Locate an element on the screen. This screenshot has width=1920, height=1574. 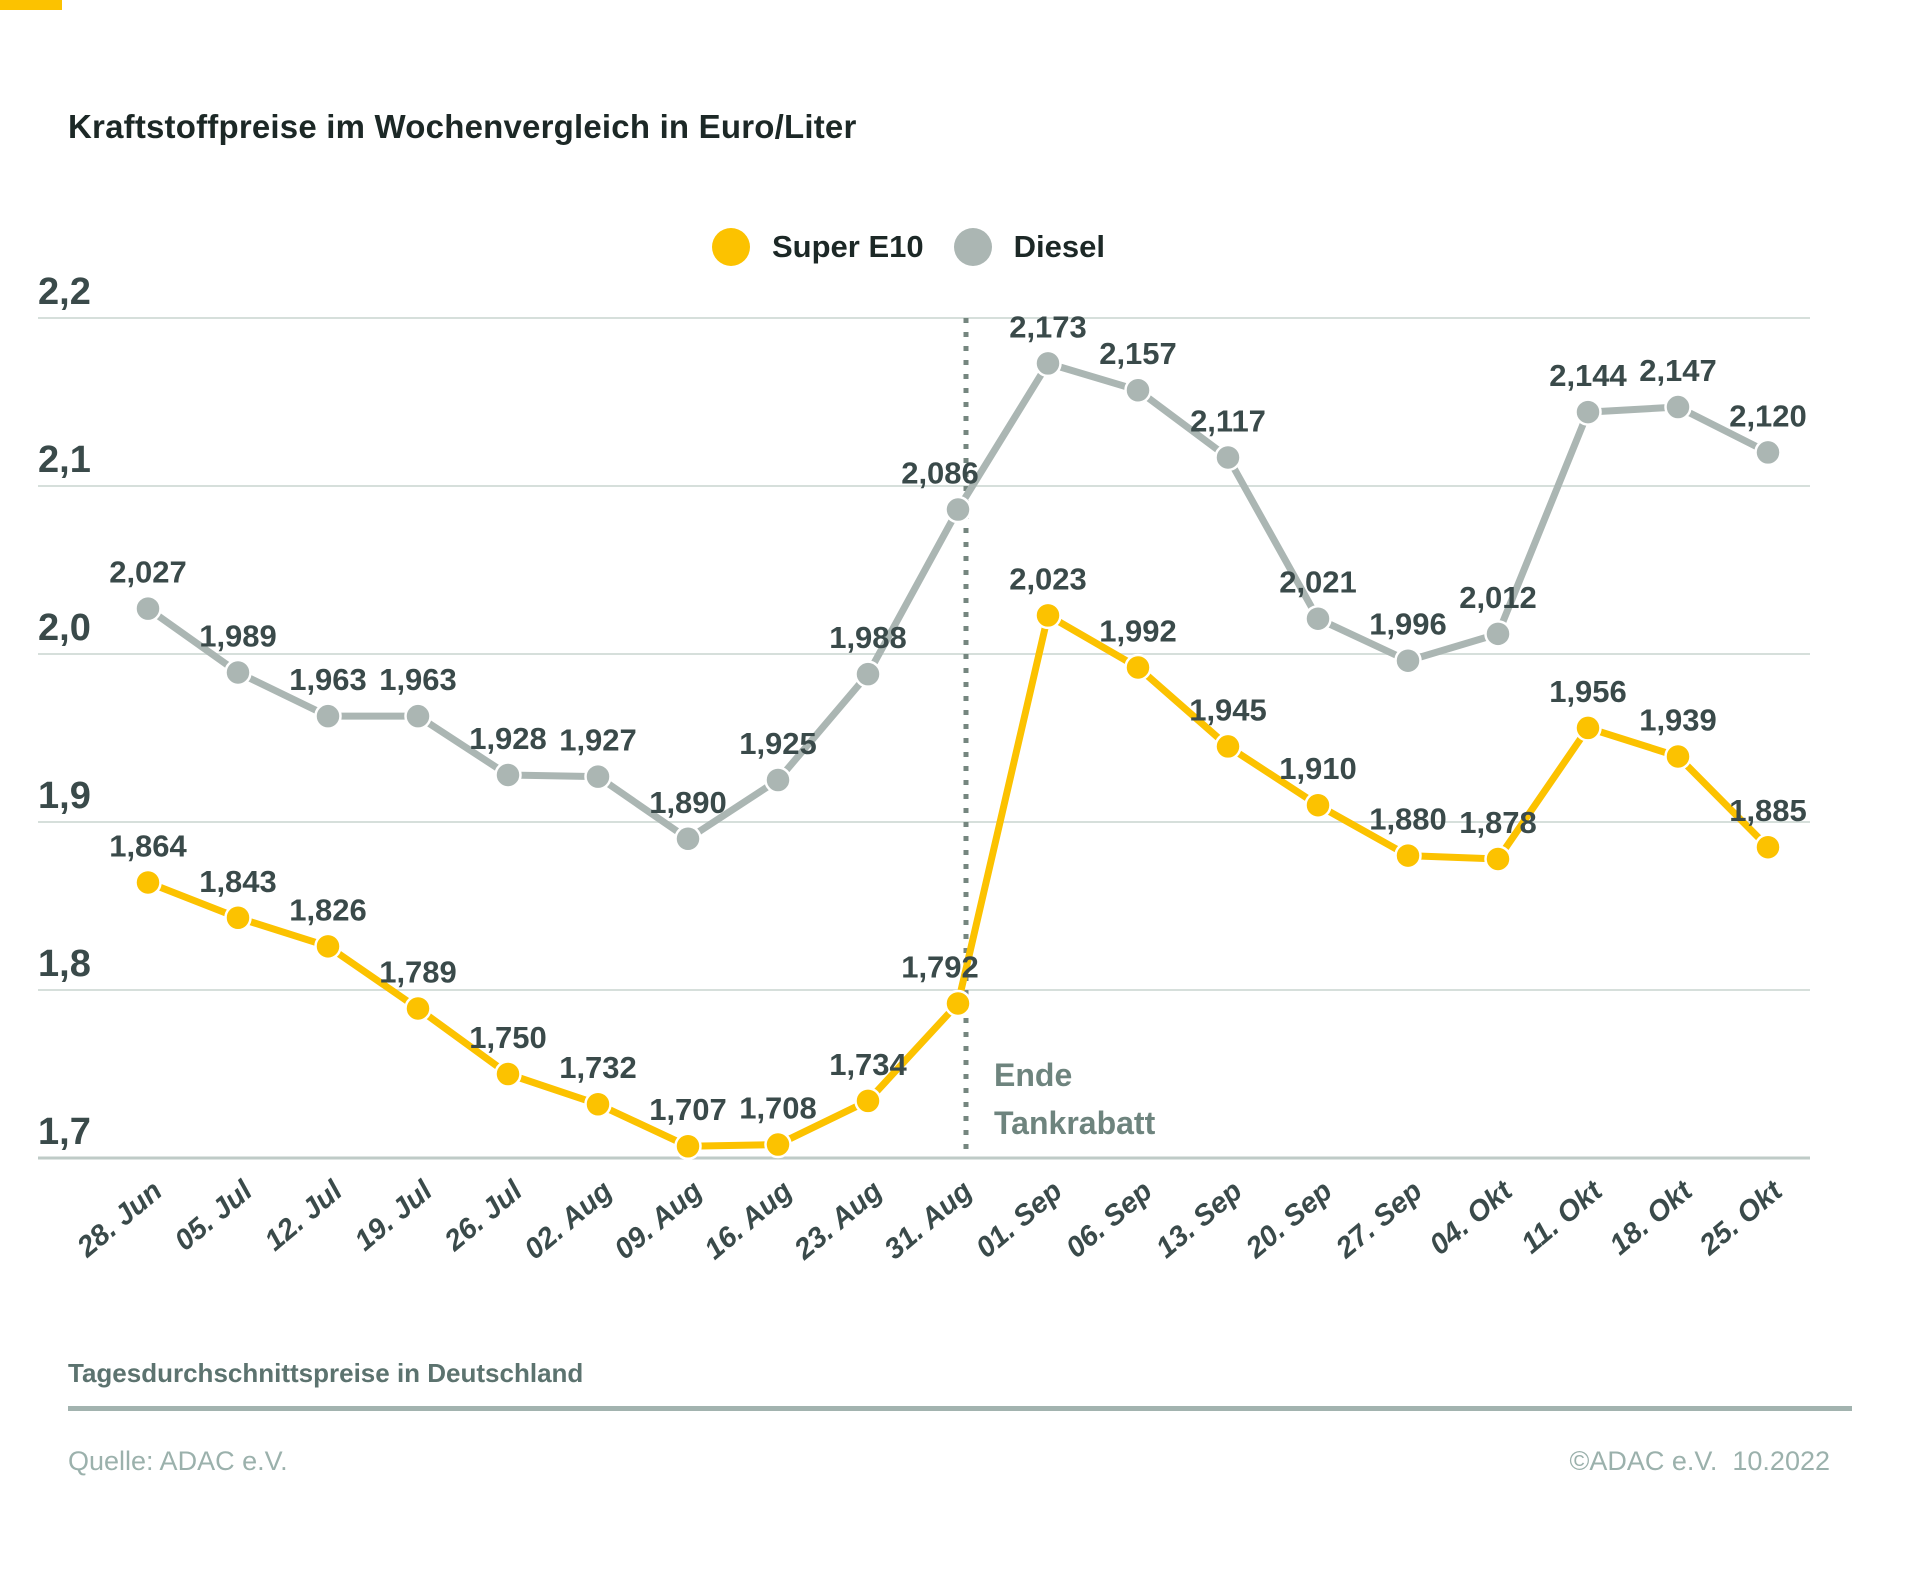
x-tick-label: 31. Aug is located at coordinates (929, 1220).